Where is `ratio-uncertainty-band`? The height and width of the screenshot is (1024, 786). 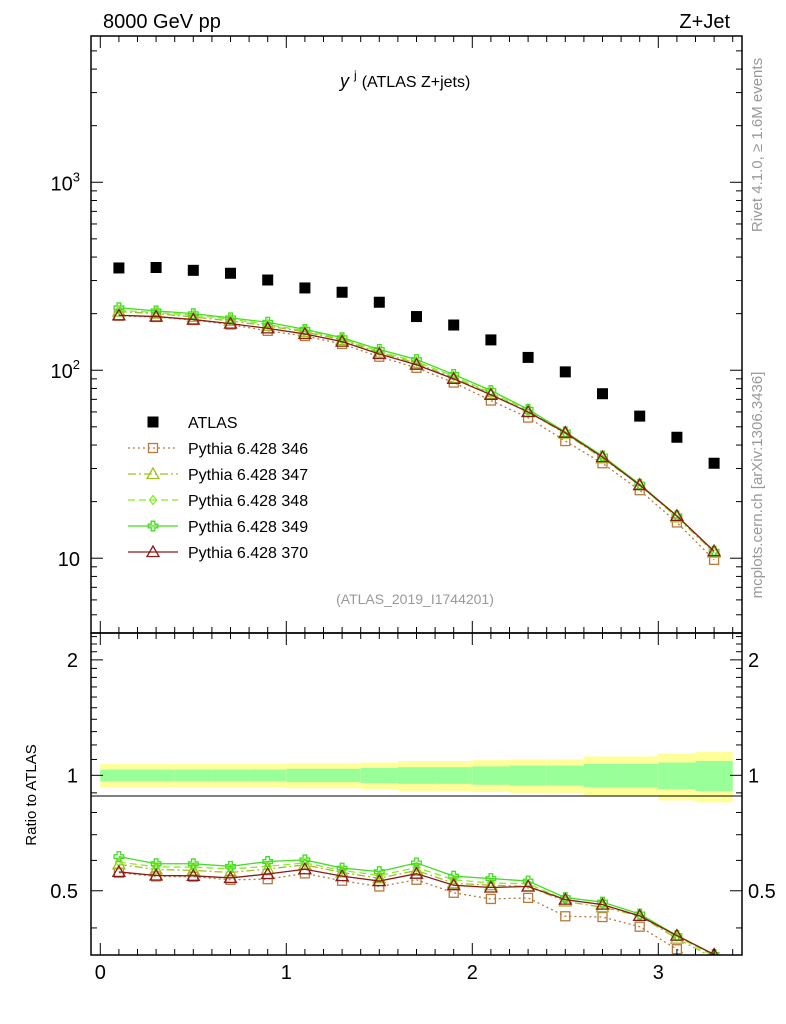 ratio-uncertainty-band is located at coordinates (416, 777).